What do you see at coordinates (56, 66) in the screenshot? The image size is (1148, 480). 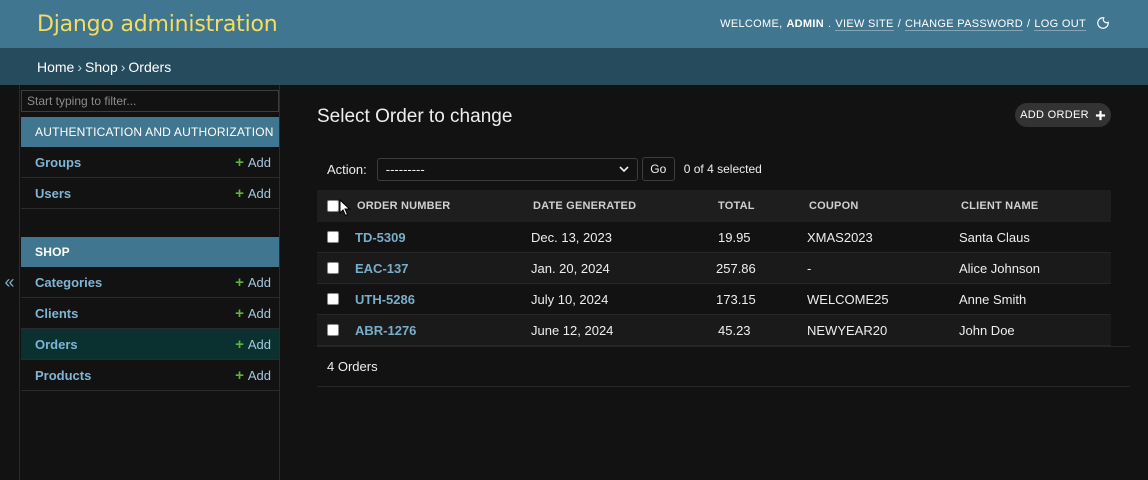 I see `breadcrumb-home: Home` at bounding box center [56, 66].